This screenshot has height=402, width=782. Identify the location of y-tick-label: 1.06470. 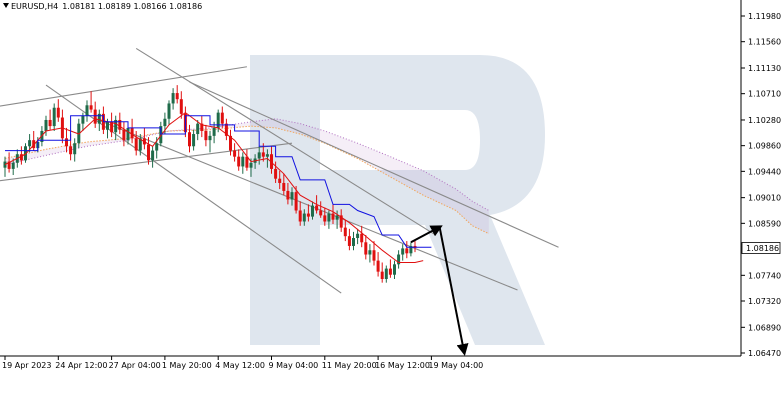
(764, 353).